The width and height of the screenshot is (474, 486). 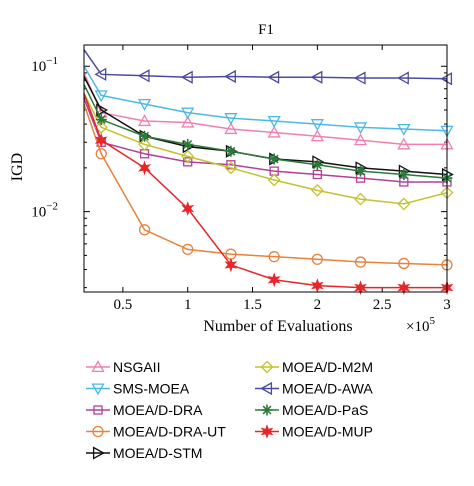 What do you see at coordinates (420, 325) in the screenshot?
I see `x-axis-multiplier: ×10⁵` at bounding box center [420, 325].